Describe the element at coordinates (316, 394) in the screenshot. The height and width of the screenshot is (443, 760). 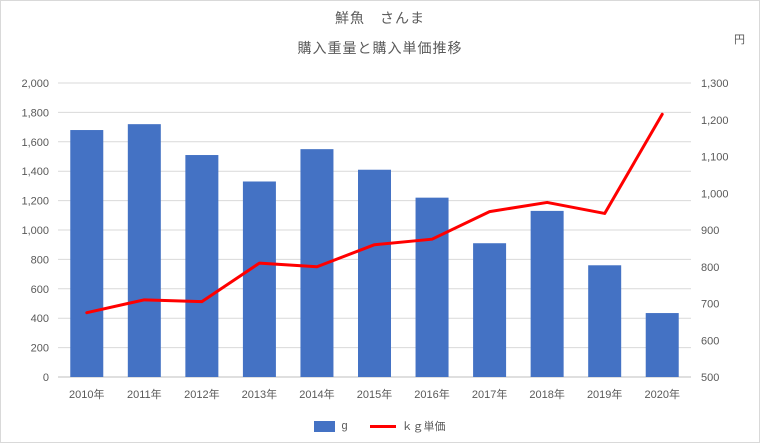
I see `x-axis-tick-label: 2014年` at that location.